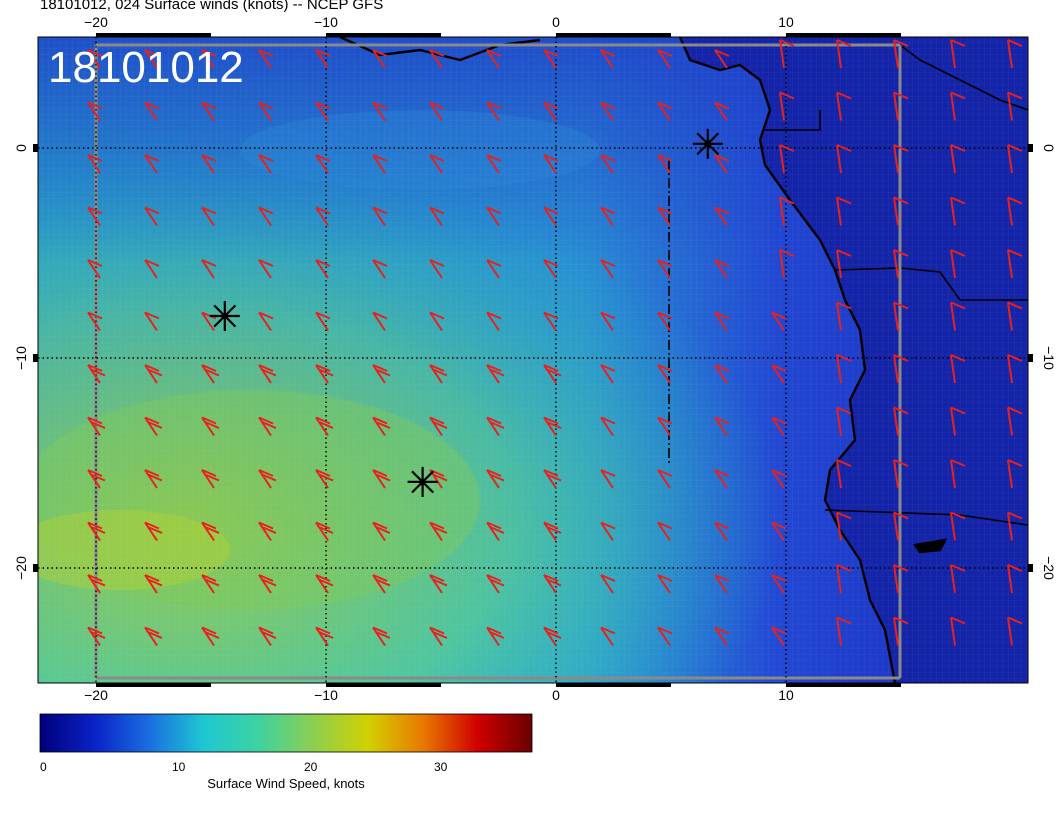 The width and height of the screenshot is (1056, 816). Describe the element at coordinates (311, 767) in the screenshot. I see `colorbar-tick-label: 20` at that location.